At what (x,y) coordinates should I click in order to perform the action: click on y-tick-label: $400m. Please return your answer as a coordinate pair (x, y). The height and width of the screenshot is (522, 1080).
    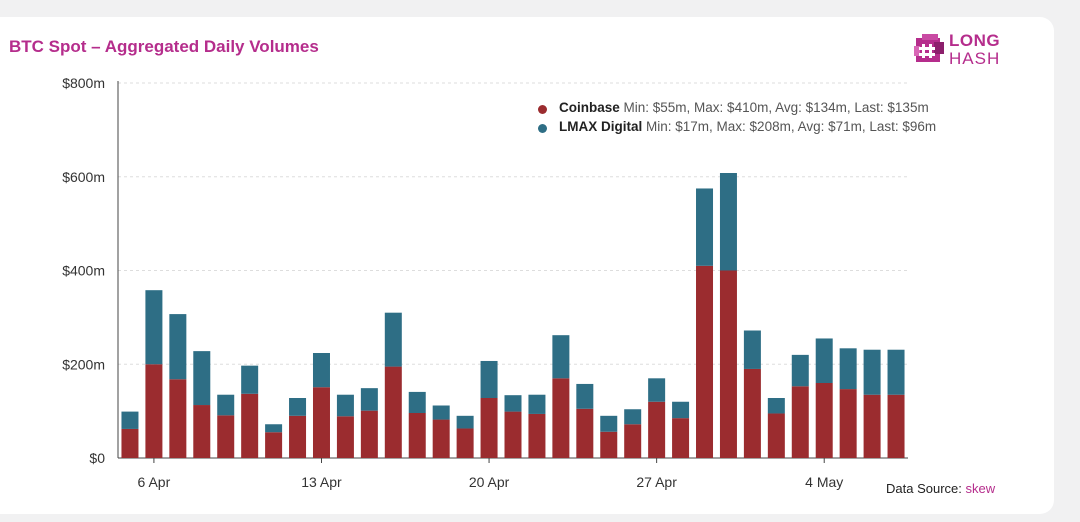
    Looking at the image, I should click on (83, 271).